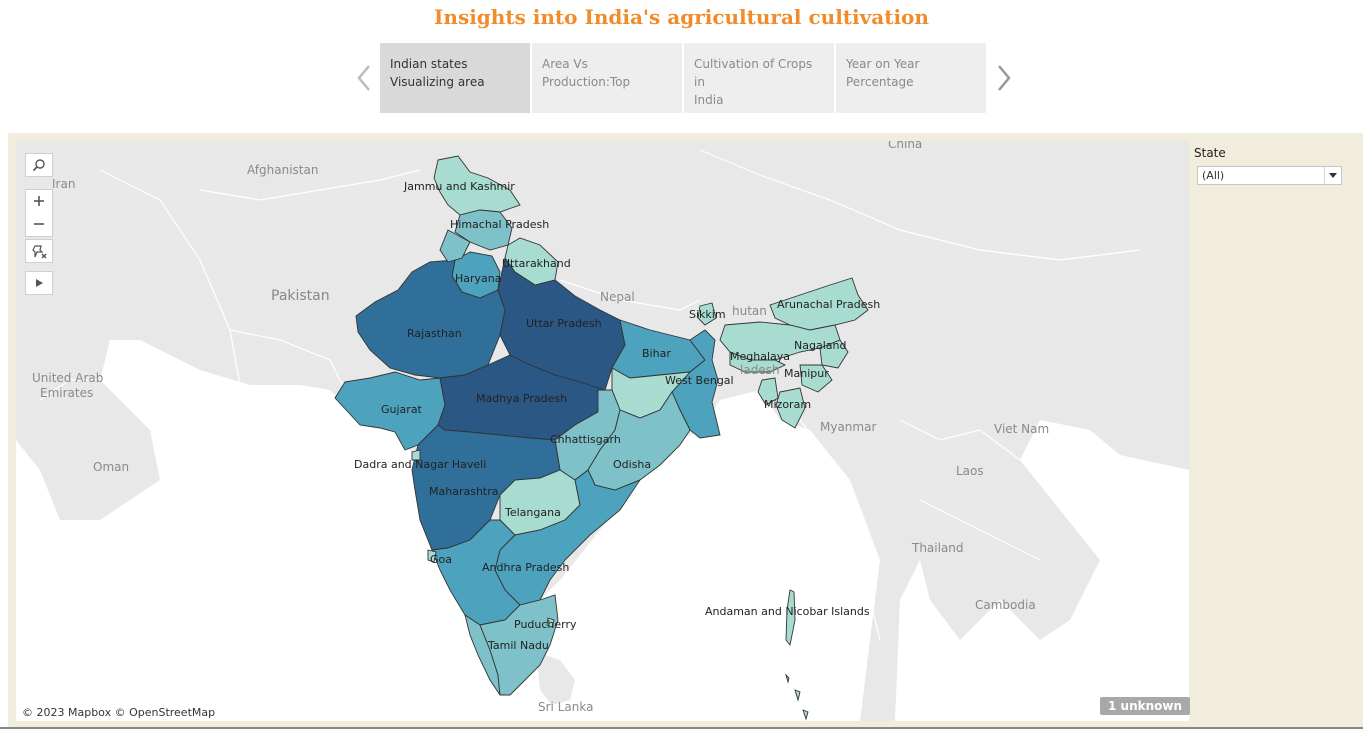 The image size is (1363, 729). What do you see at coordinates (565, 707) in the screenshot?
I see `country-label-sri-lanka: Sri Lanka` at bounding box center [565, 707].